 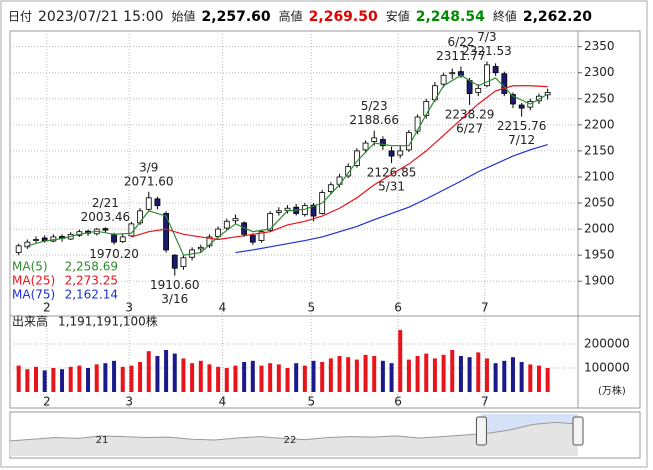 I want to click on volume-title: 出来高, so click(x=30, y=321).